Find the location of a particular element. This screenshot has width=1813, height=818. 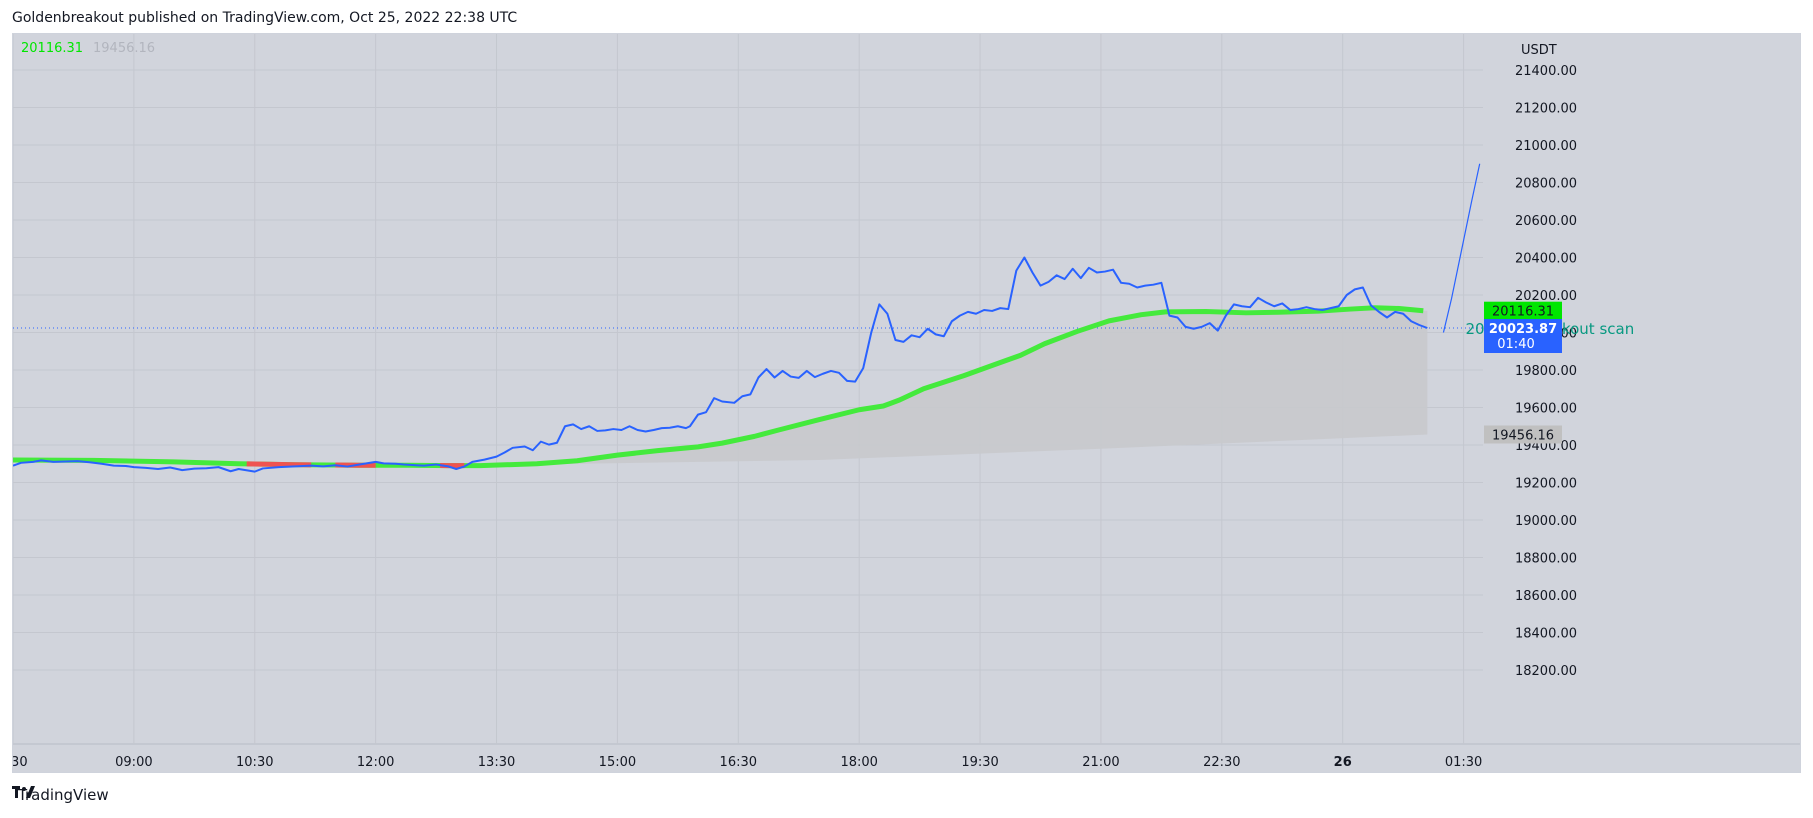

x-tick-label: 19:30 is located at coordinates (979, 762).